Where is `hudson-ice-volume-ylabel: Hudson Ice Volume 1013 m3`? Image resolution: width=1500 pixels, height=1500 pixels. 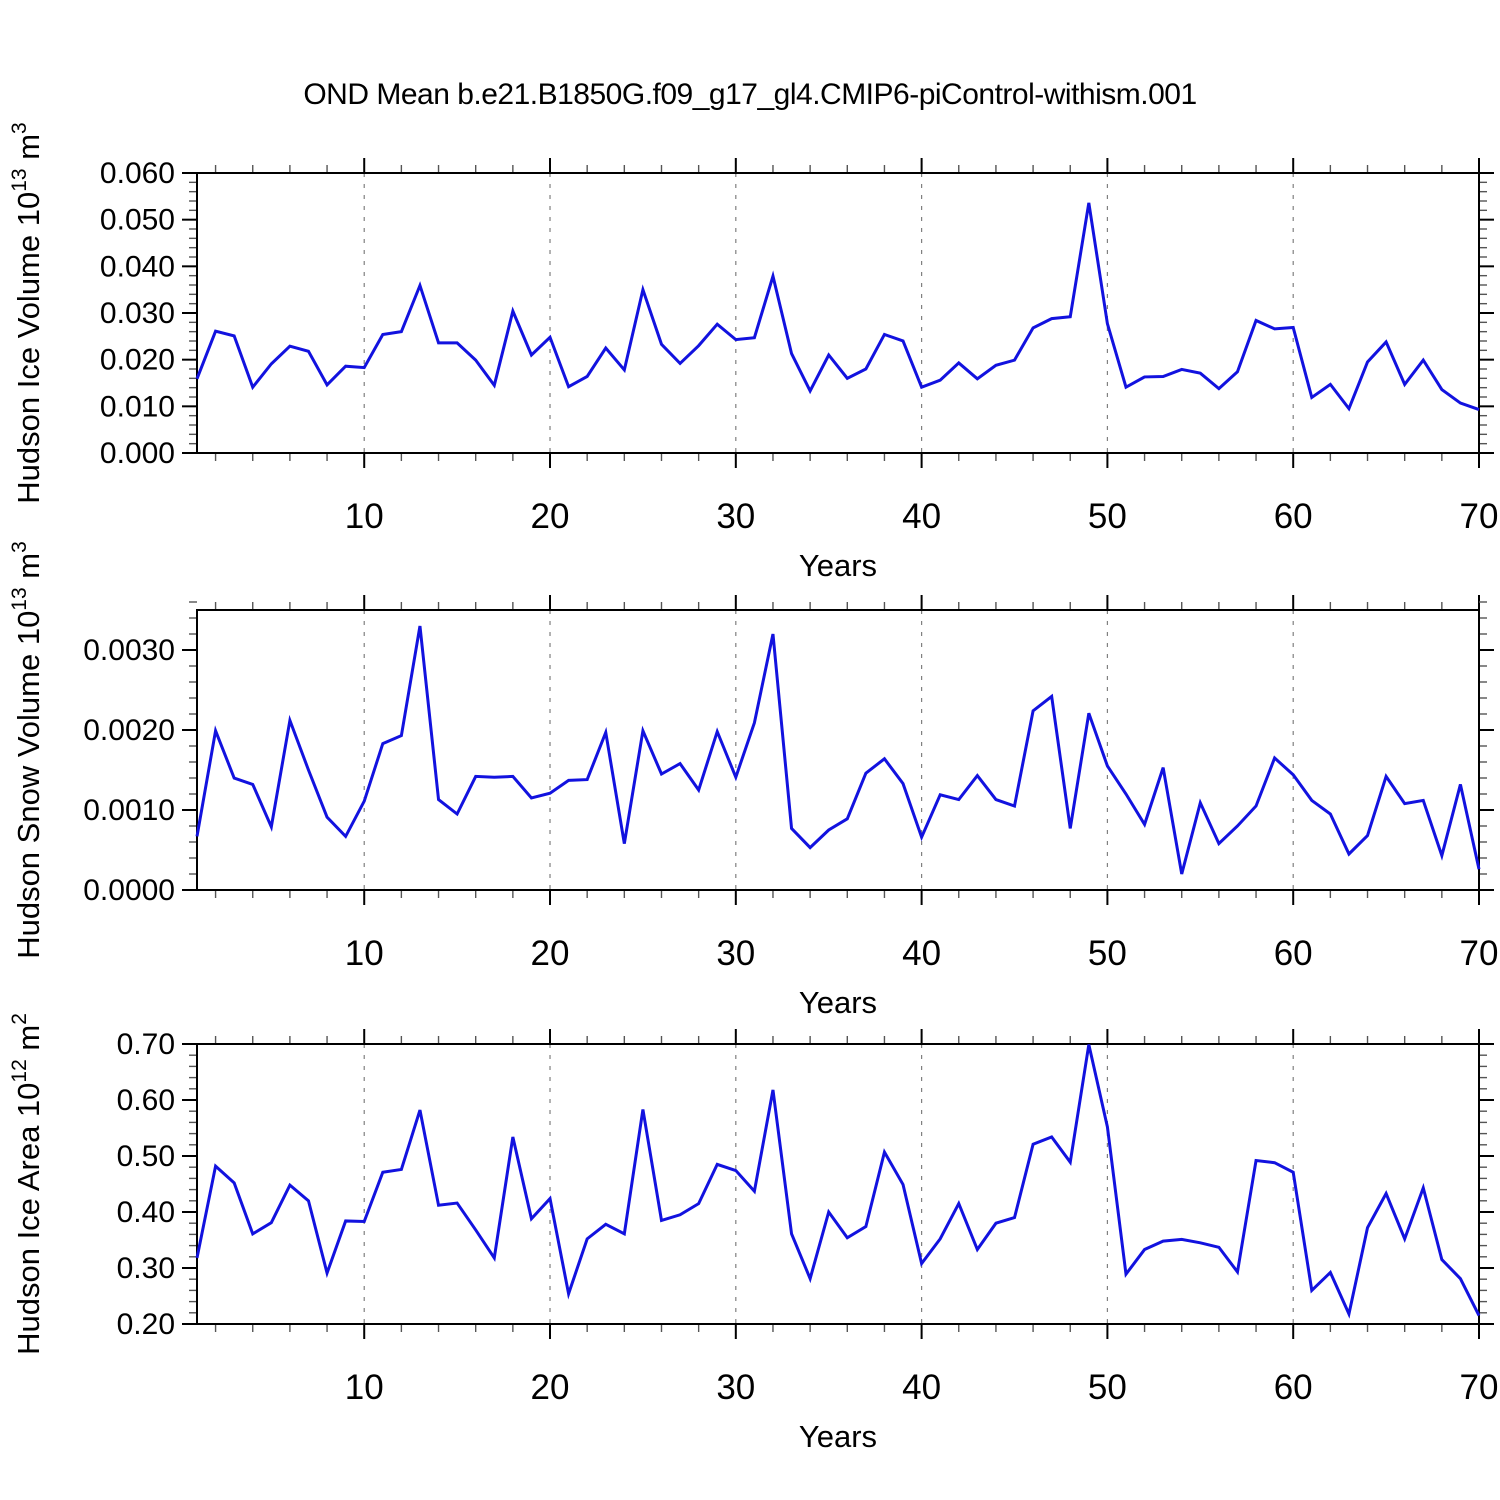 hudson-ice-volume-ylabel: Hudson Ice Volume 1013 m3 is located at coordinates (27, 312).